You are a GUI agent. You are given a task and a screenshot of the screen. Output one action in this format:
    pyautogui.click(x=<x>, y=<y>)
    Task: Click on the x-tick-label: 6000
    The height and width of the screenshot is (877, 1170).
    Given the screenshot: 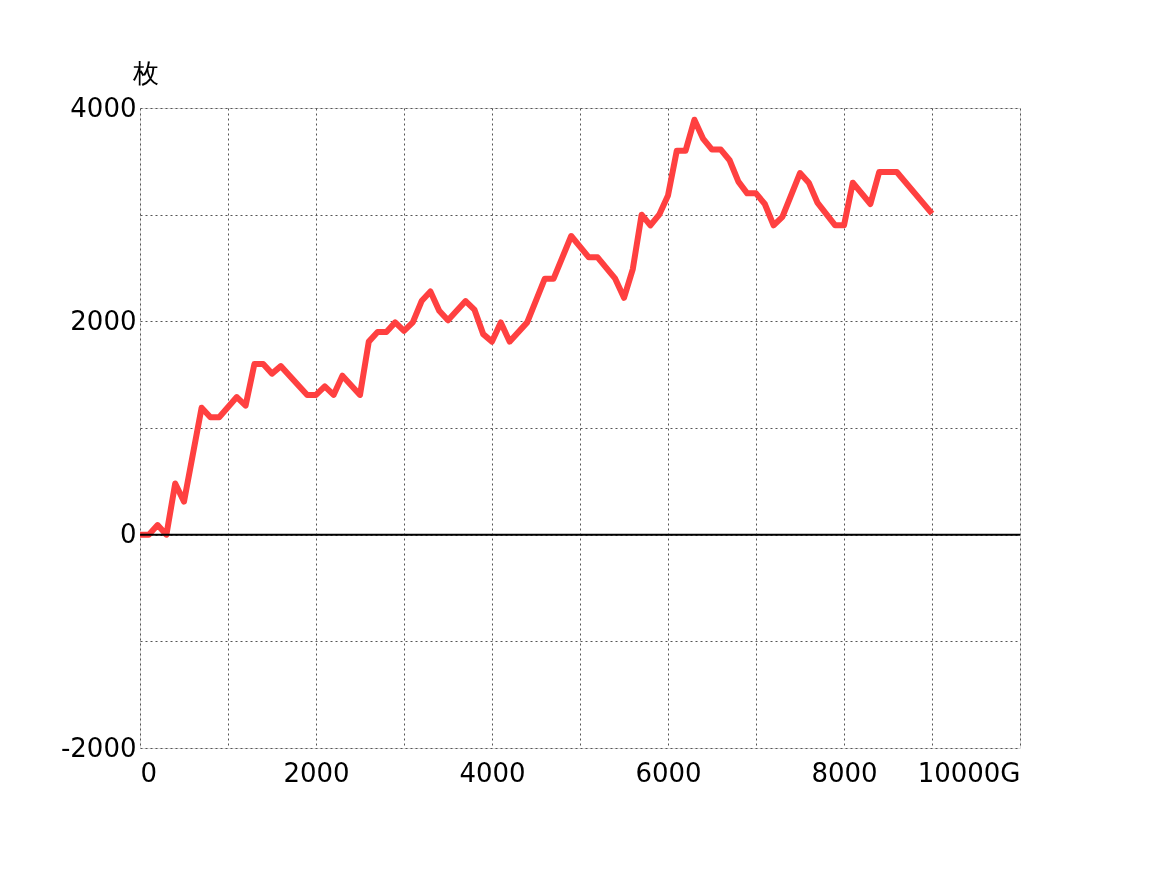 What is the action you would take?
    pyautogui.click(x=668, y=772)
    